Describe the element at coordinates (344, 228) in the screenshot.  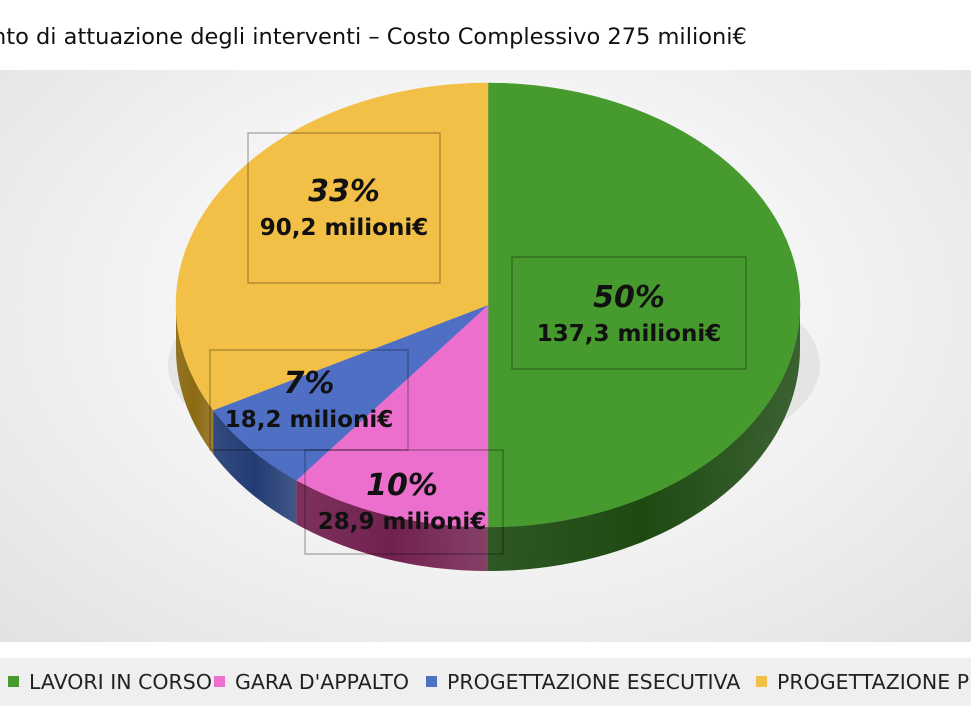
I see `slice-value-progettazione-pf: 90,2 milioni€` at that location.